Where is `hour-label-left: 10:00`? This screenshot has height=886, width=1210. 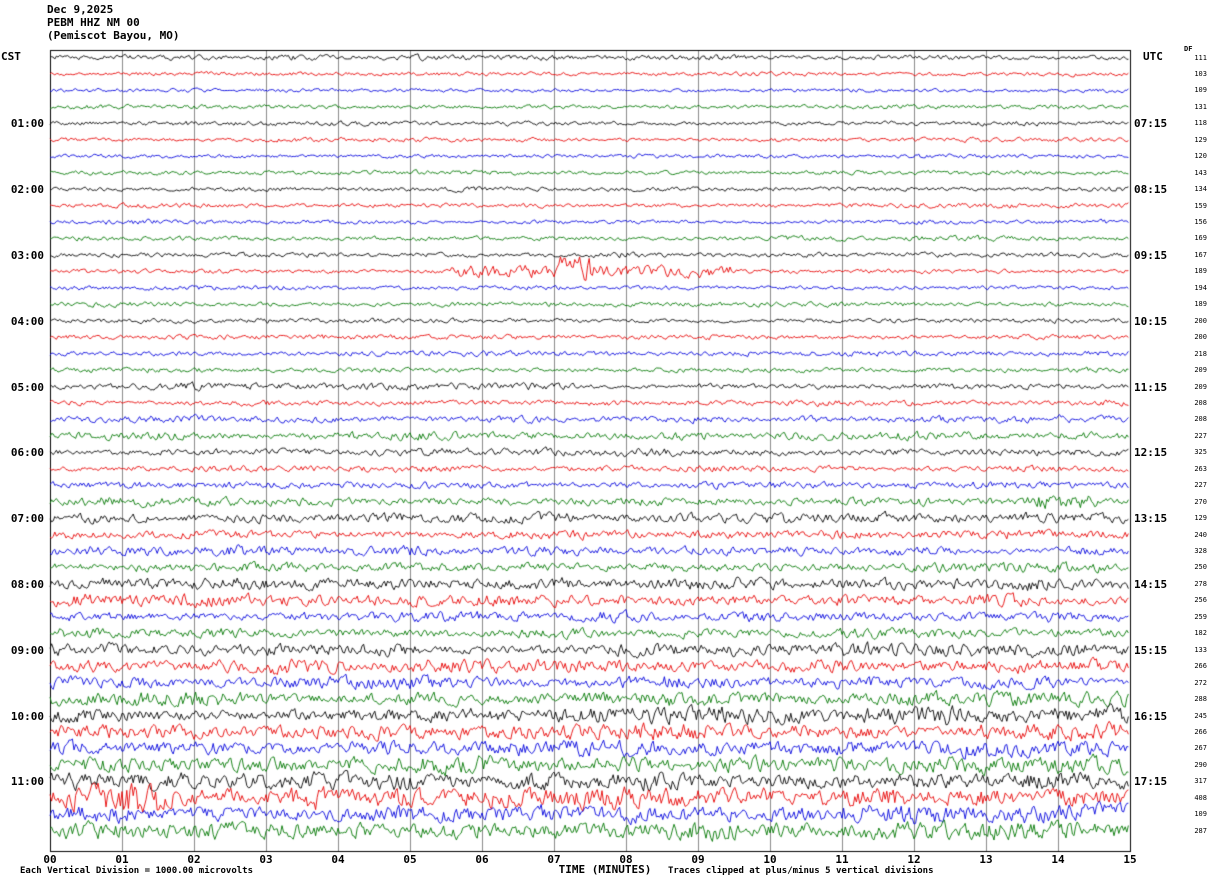
hour-label-left: 10:00 is located at coordinates (27, 716).